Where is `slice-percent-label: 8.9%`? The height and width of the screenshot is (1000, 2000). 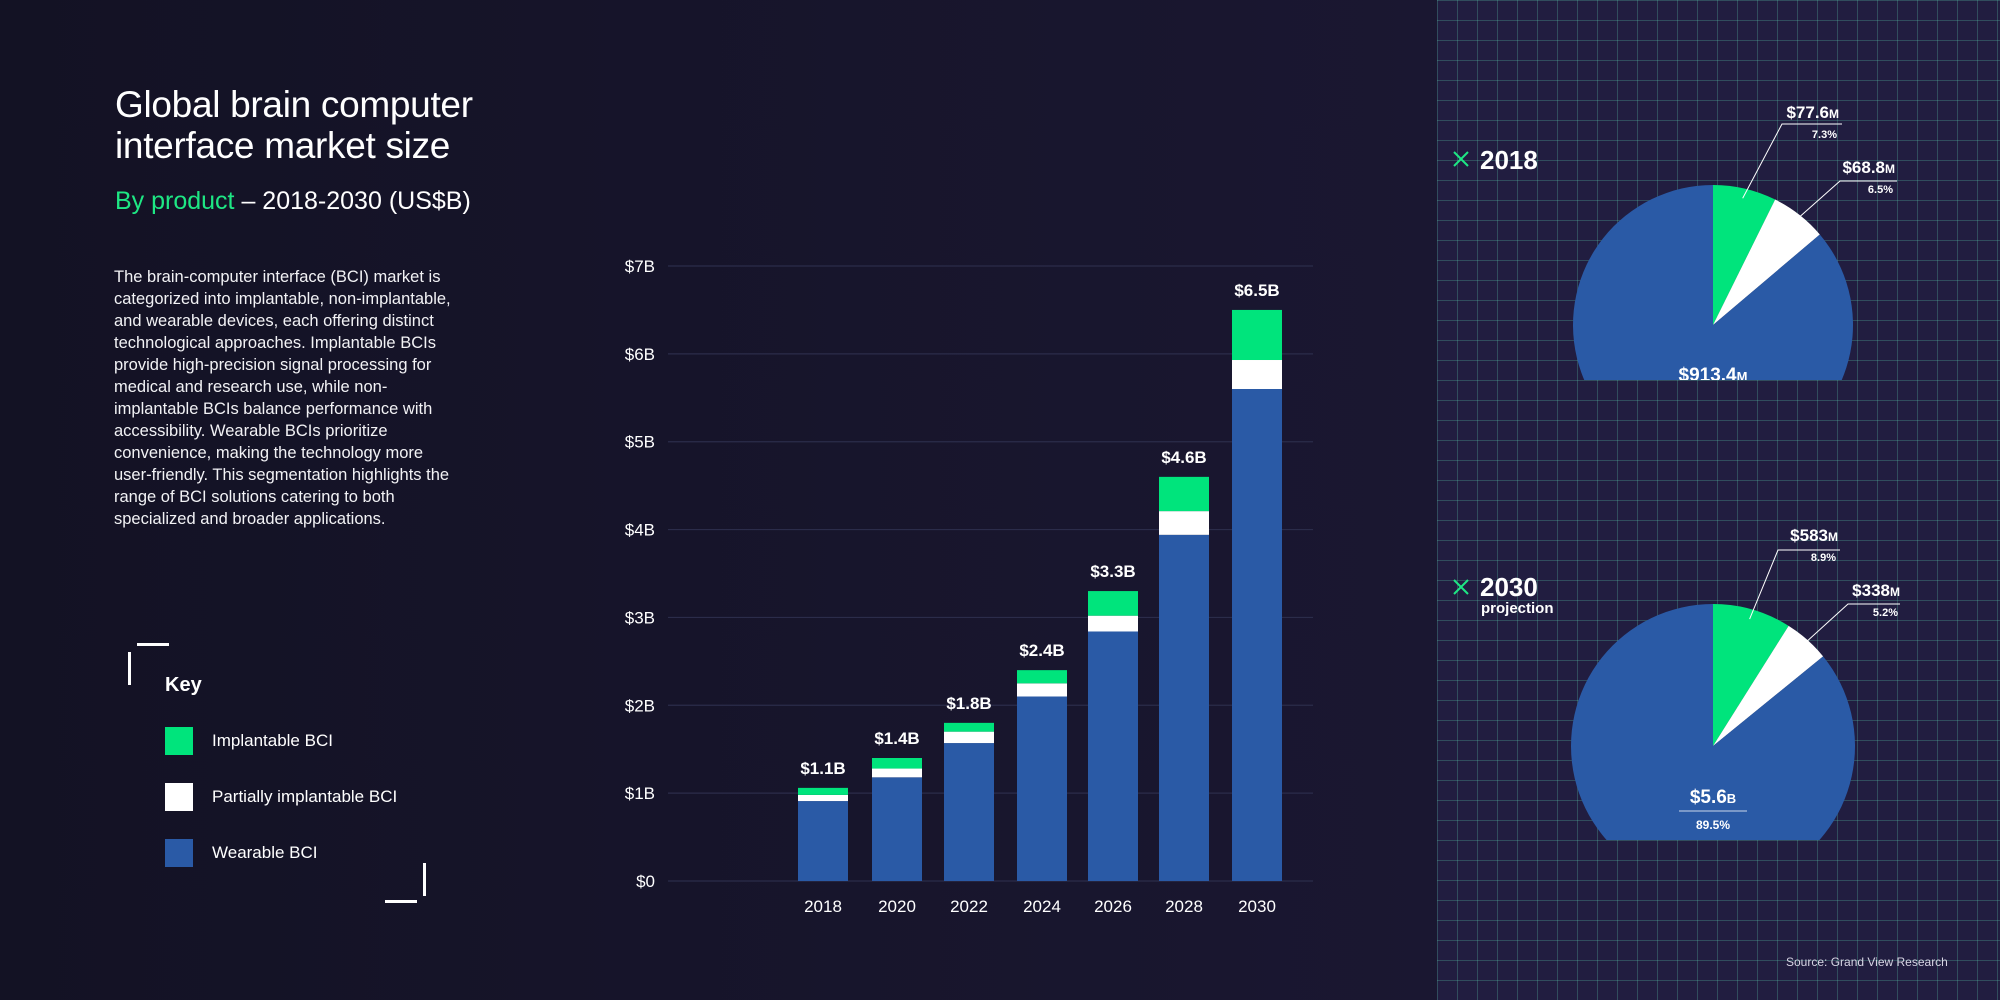
slice-percent-label: 8.9% is located at coordinates (1823, 558).